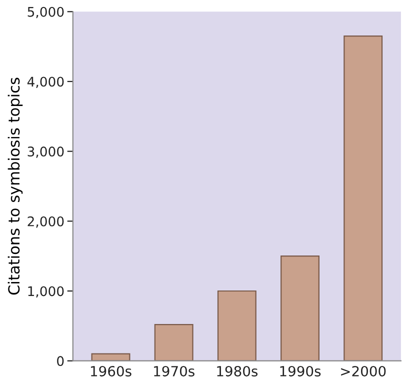  Describe the element at coordinates (174, 371) in the screenshot. I see `x-tick-label: 1970s` at that location.